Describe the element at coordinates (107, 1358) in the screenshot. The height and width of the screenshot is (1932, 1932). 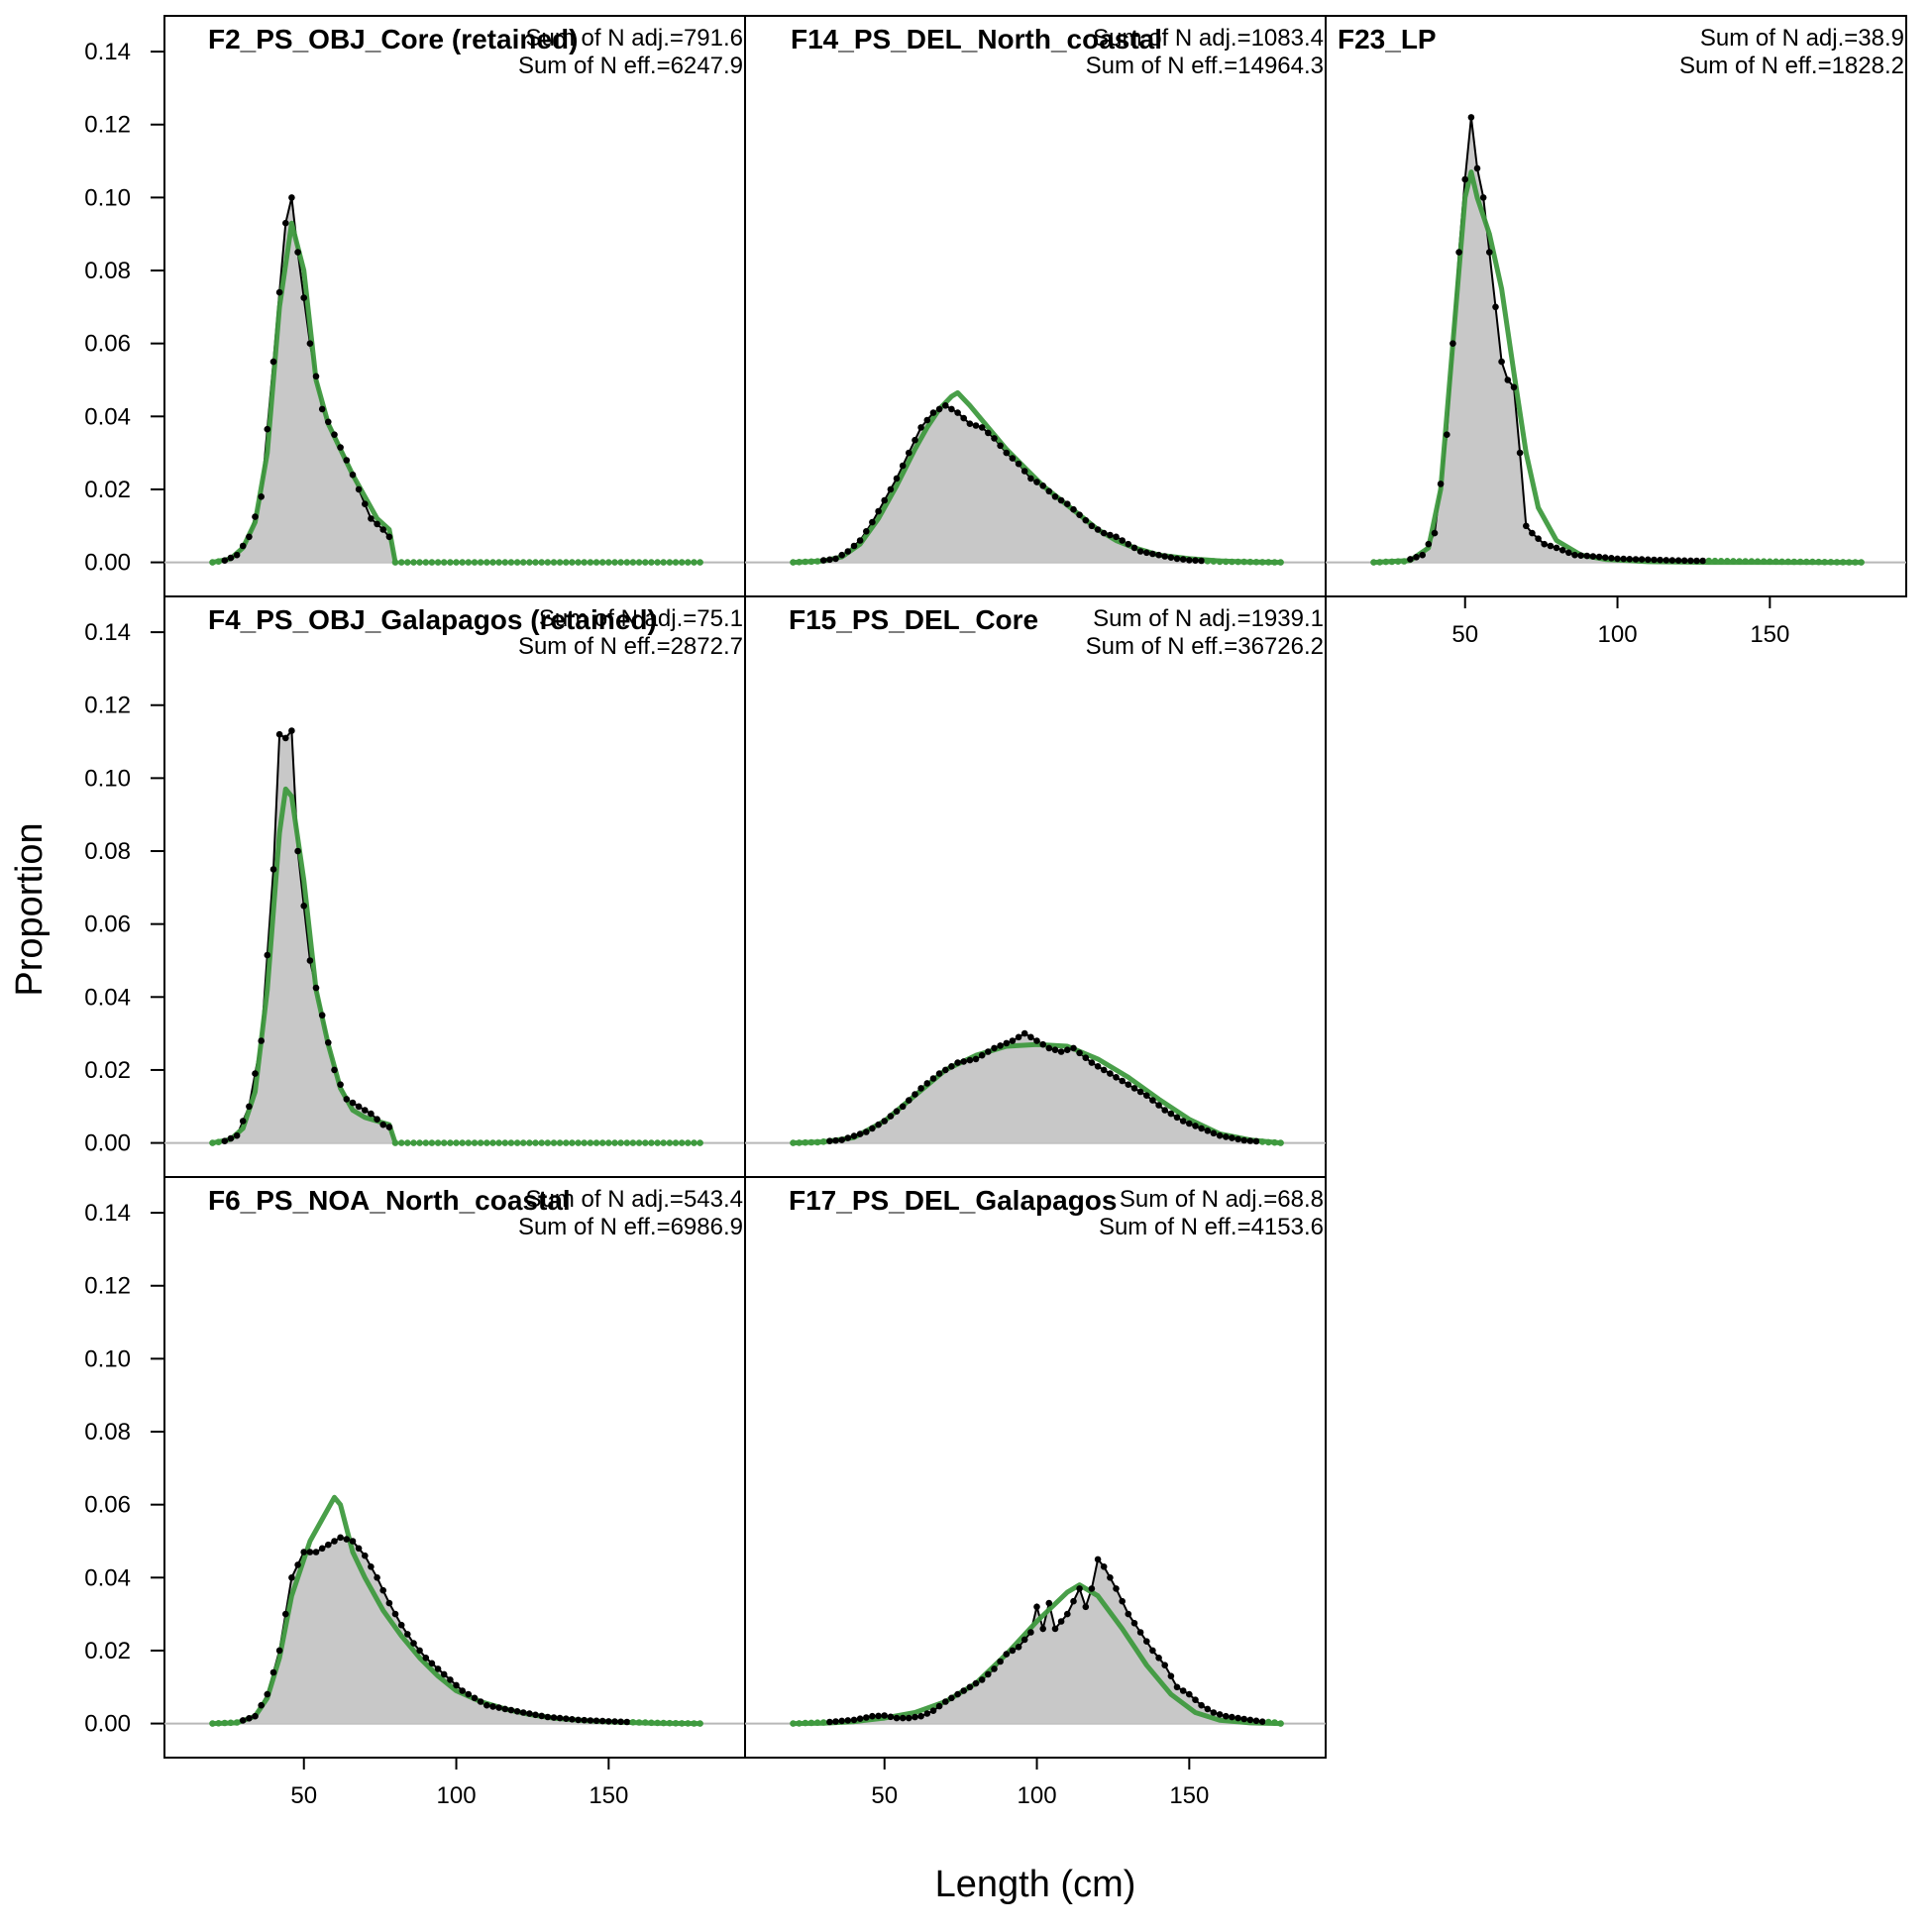
I see `y-tick-label: 0.10` at that location.